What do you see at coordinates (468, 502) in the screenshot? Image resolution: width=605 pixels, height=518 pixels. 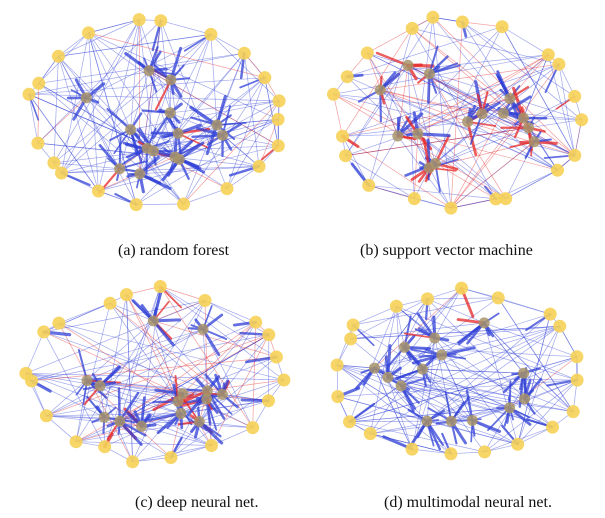 I see `caption-multimodal-neural-net: (d) multimodal neural net.` at bounding box center [468, 502].